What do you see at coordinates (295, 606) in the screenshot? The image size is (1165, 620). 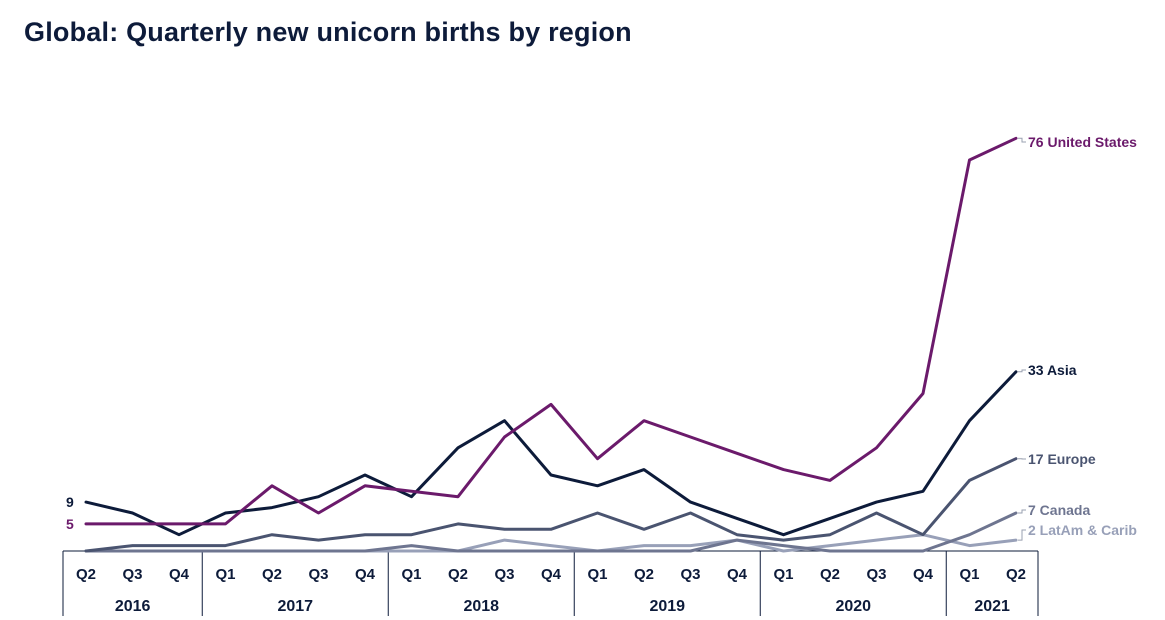 I see `year-label: 2017` at bounding box center [295, 606].